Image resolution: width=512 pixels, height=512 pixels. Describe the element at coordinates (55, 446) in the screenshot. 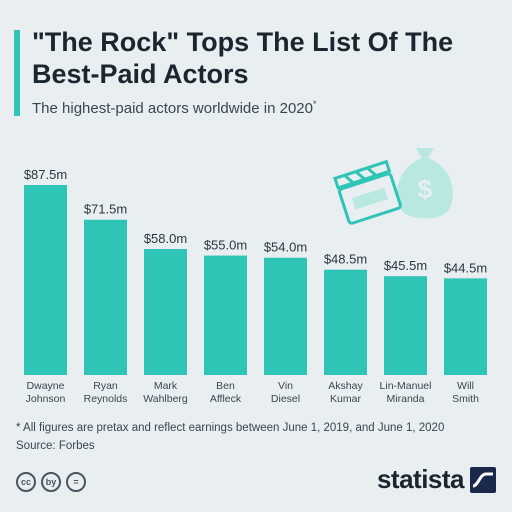

I see `source-note: Source: Forbes` at that location.